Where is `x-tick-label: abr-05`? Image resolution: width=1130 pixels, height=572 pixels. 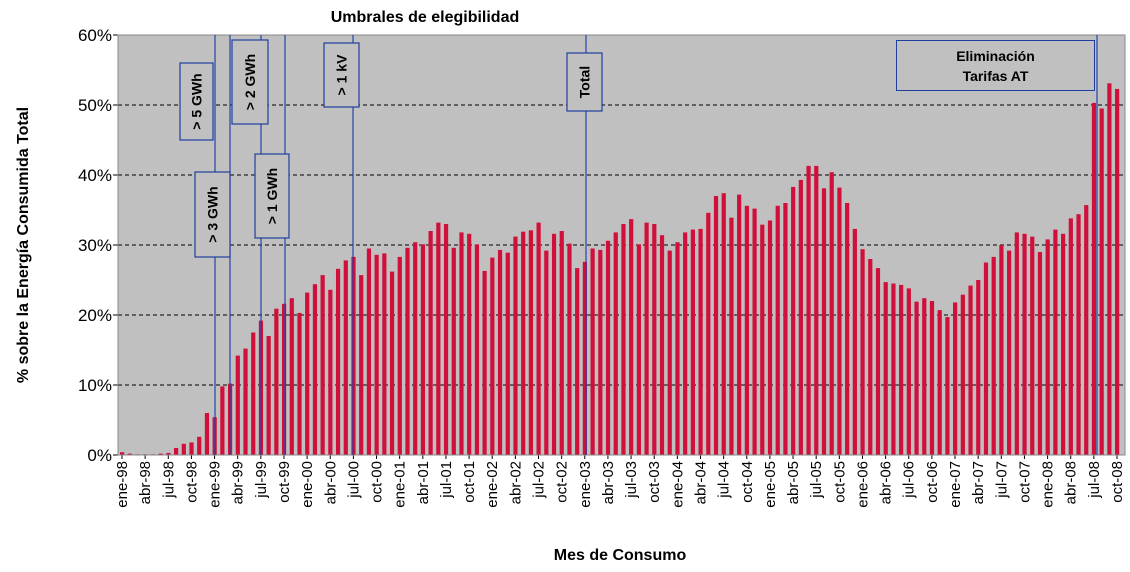
x-tick-label: abr-05 is located at coordinates (793, 482).